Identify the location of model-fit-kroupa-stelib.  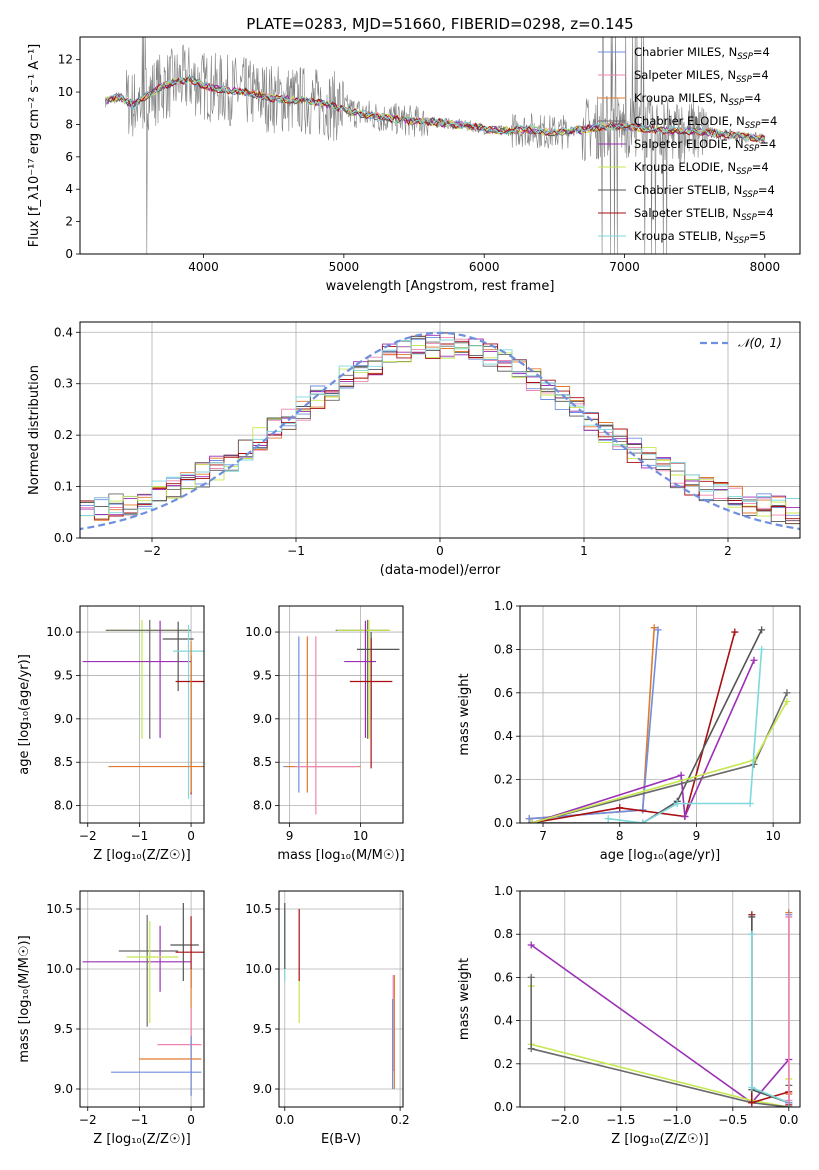
(435, 109).